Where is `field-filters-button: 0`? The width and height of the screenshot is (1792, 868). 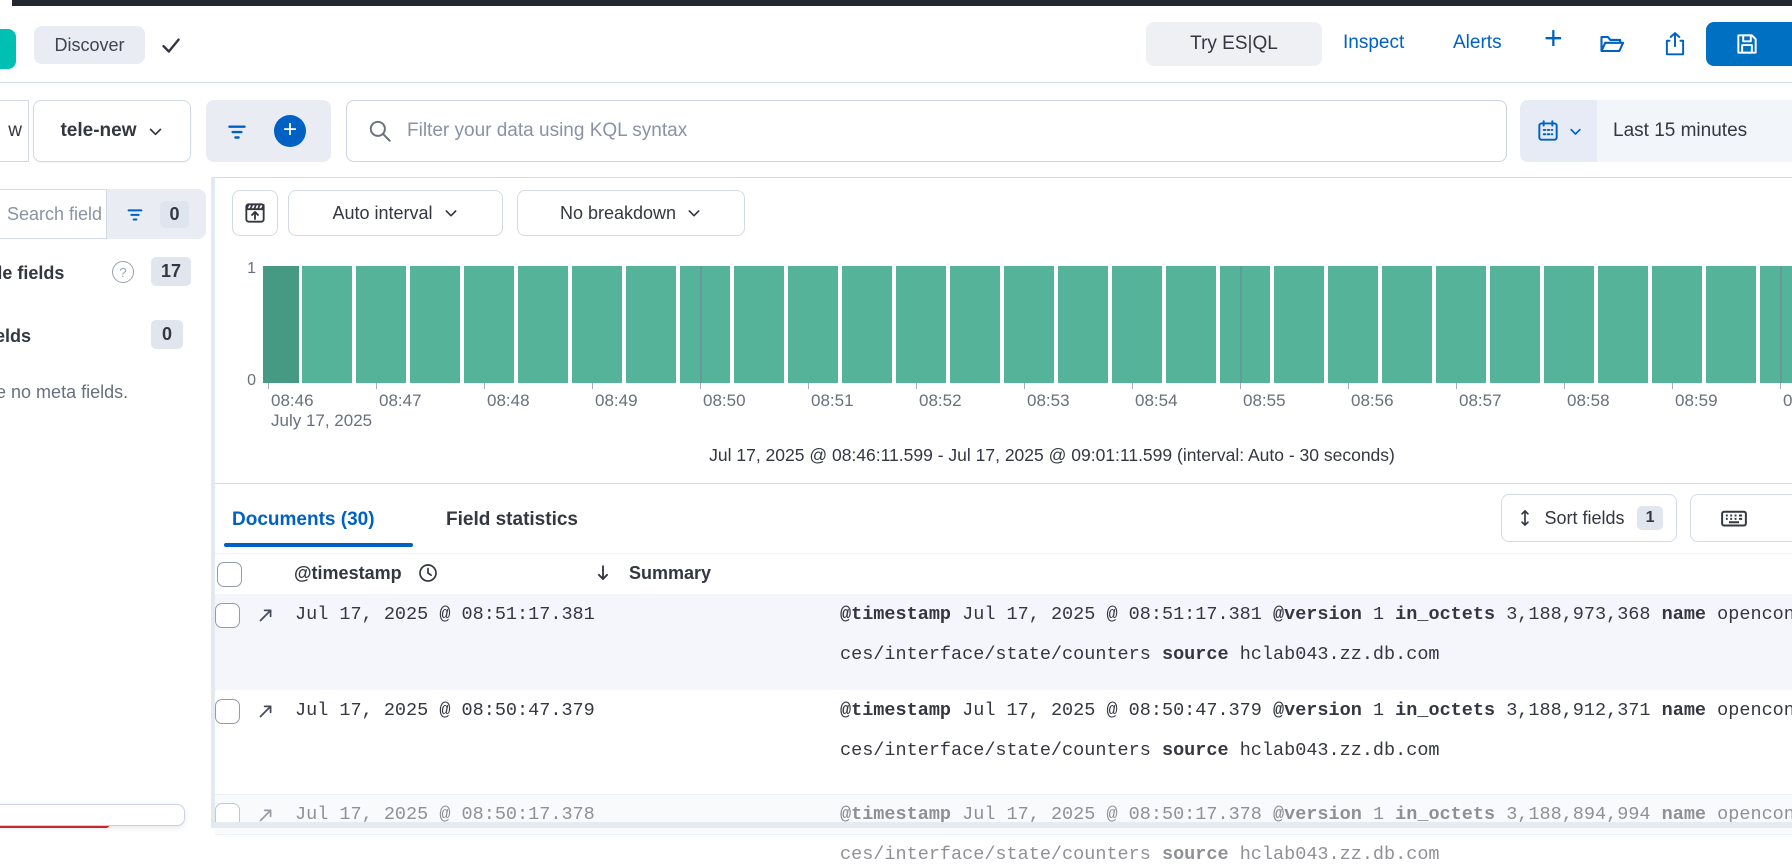 field-filters-button: 0 is located at coordinates (156, 214).